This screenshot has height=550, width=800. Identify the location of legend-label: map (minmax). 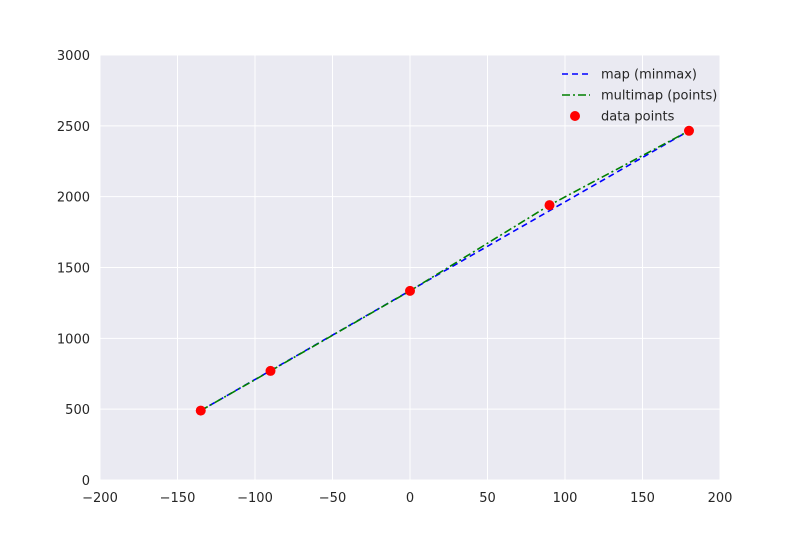
(649, 75).